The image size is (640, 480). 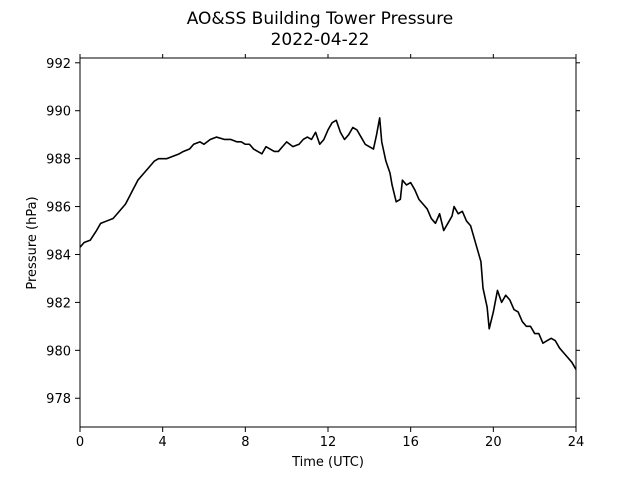 I want to click on x-tick-label: 8, so click(x=245, y=442).